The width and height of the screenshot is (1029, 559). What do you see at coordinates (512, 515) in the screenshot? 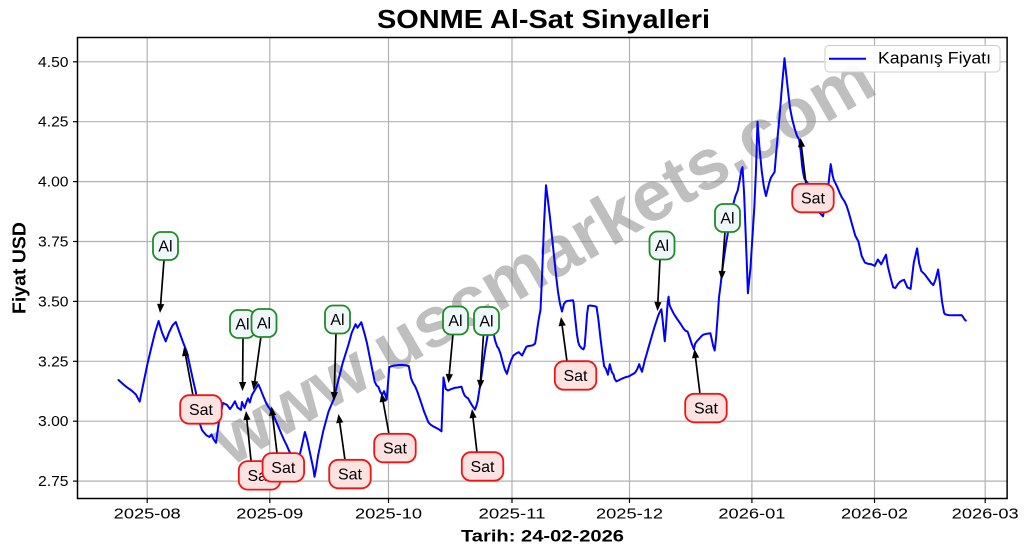
I see `svg-text: 2025-11` at bounding box center [512, 515].